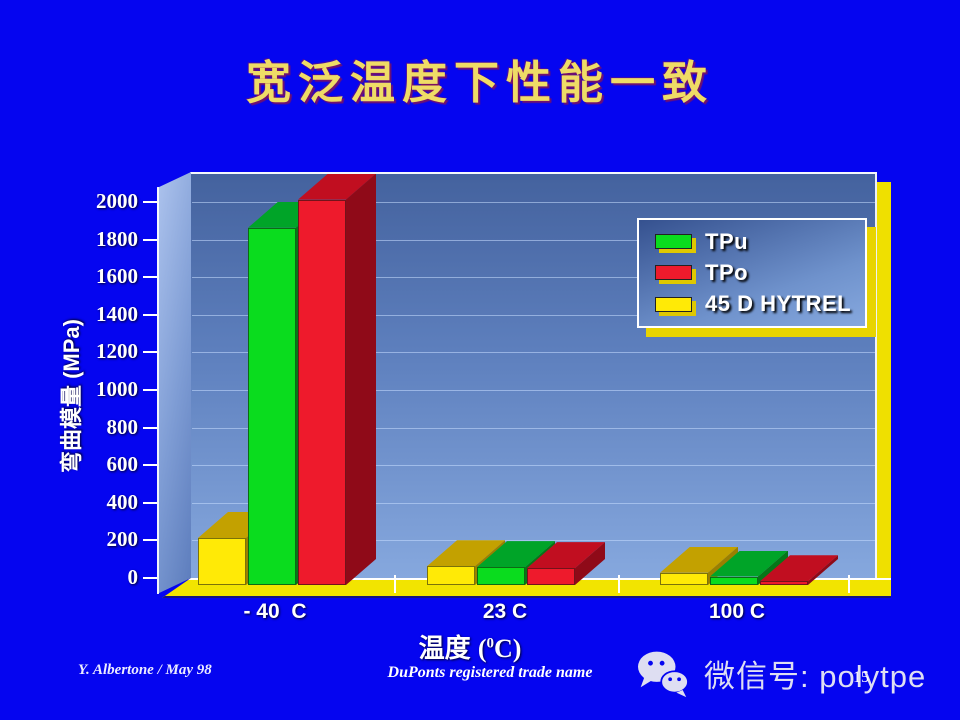  I want to click on legend-swatch-tpu, so click(673, 242).